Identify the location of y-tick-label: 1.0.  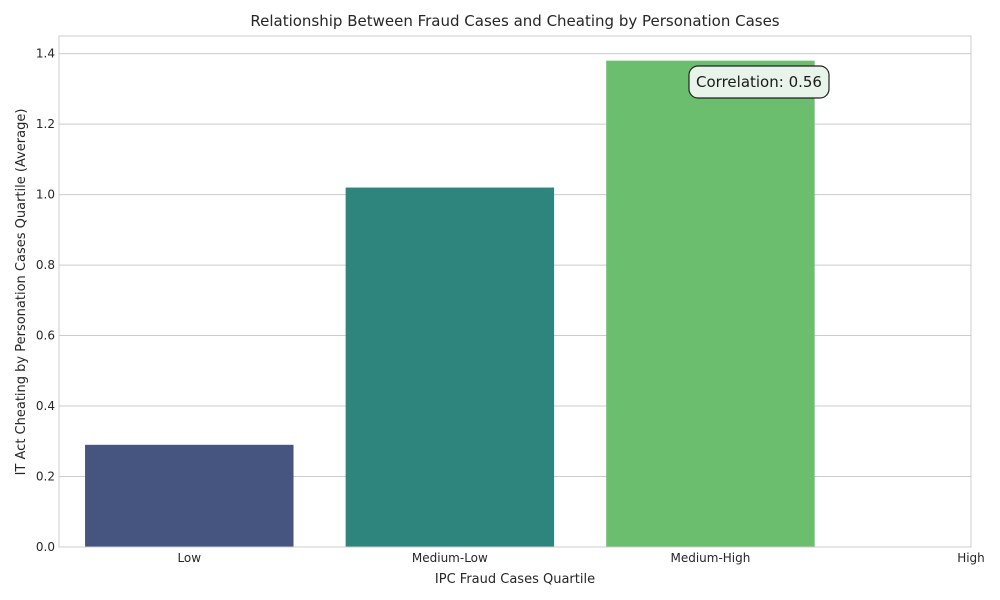
(45, 195).